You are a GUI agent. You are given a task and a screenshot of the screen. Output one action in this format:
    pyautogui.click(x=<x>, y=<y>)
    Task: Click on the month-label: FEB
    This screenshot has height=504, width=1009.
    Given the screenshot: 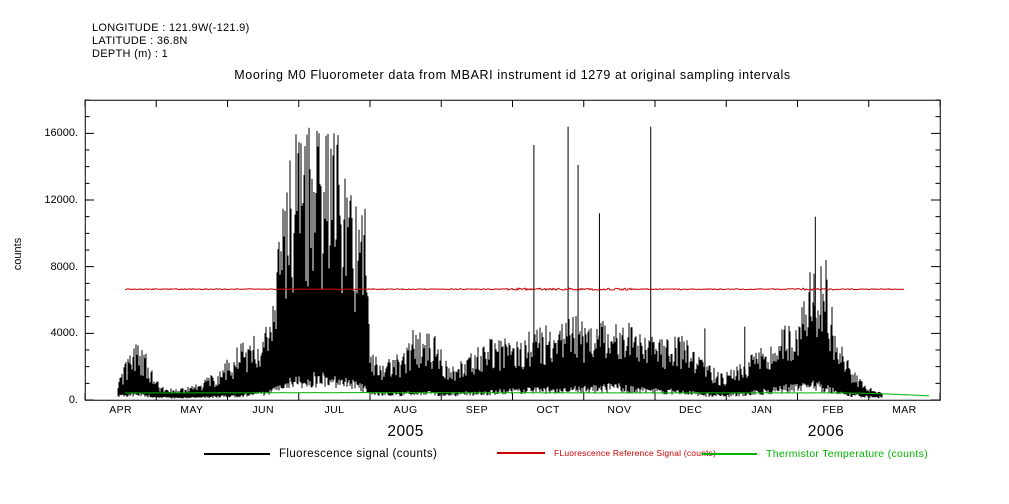 What is the action you would take?
    pyautogui.click(x=833, y=410)
    